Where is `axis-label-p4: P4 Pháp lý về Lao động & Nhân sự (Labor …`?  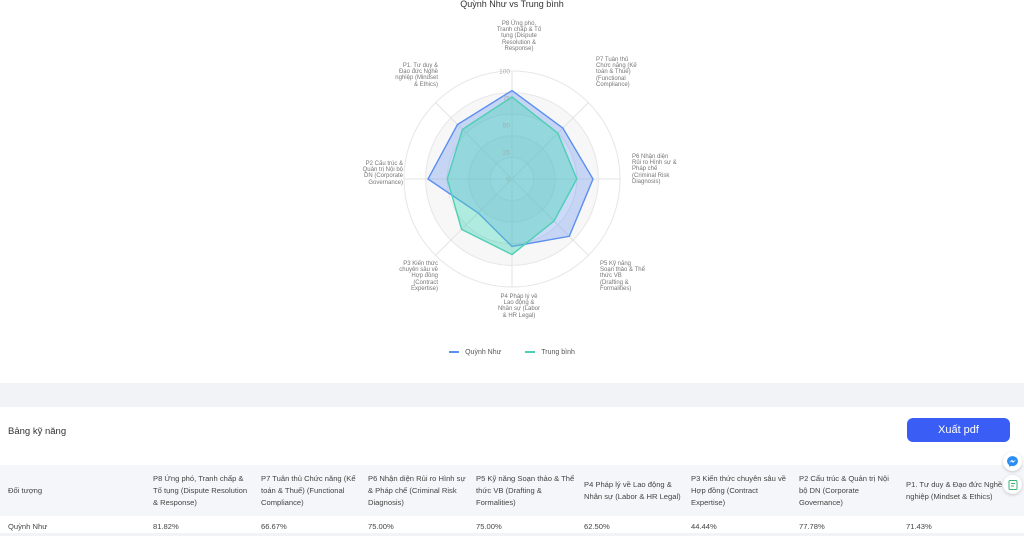 axis-label-p4: P4 Pháp lý về Lao động & Nhân sự (Labor … is located at coordinates (519, 306).